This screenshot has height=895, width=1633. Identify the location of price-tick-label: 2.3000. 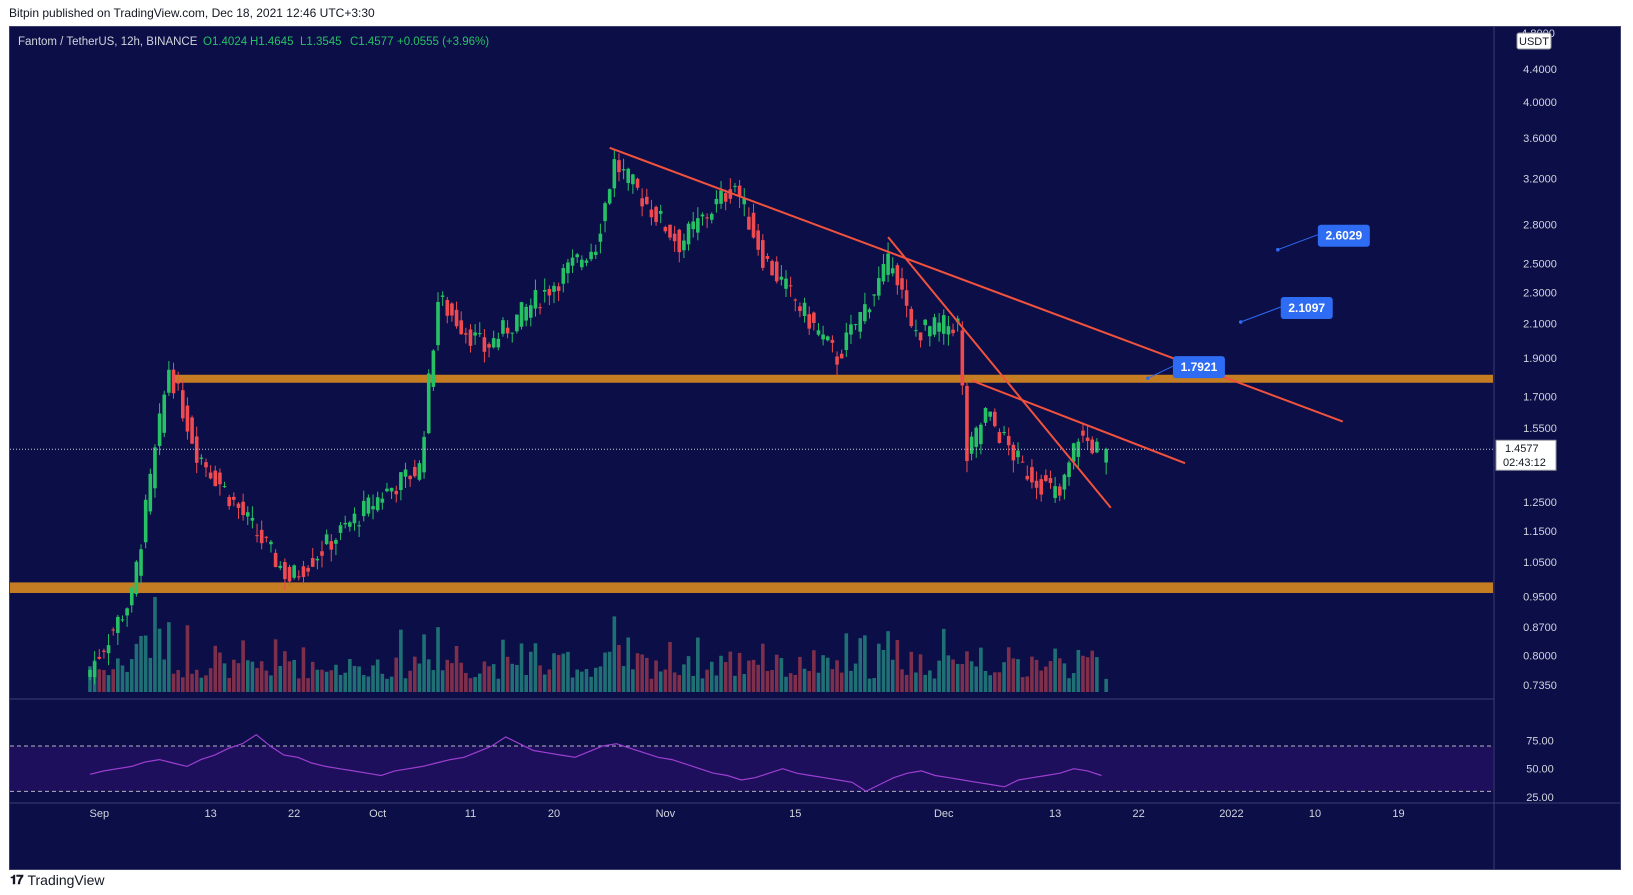
(1540, 293).